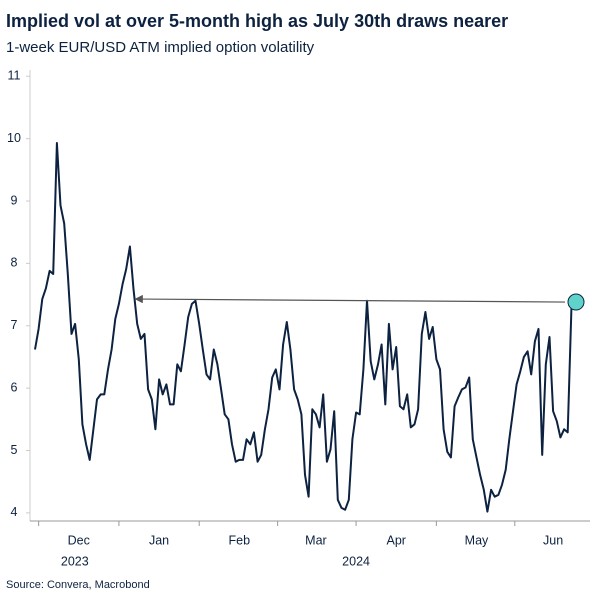  Describe the element at coordinates (350, 299) in the screenshot. I see `annotation-arrow` at that location.